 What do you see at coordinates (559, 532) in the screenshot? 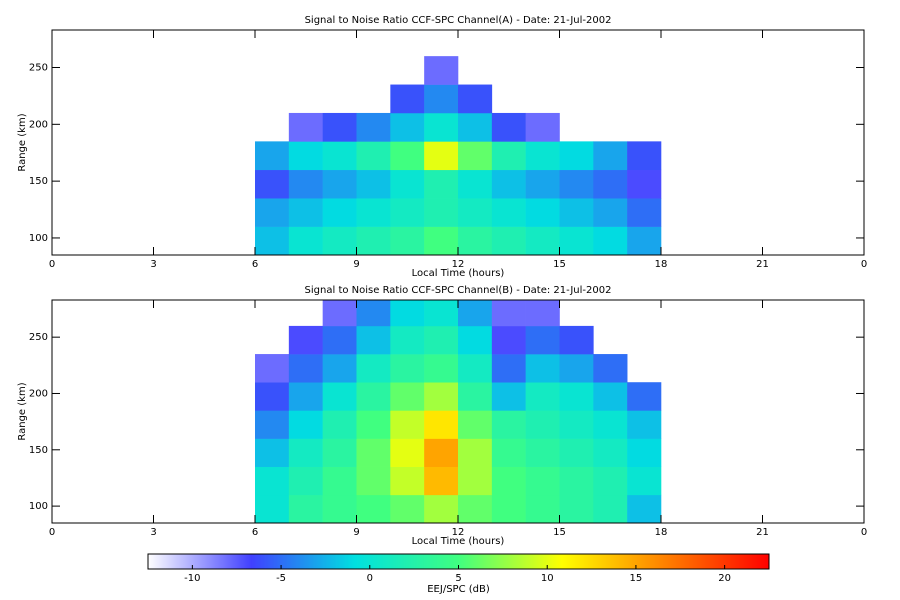
I see `x-tick-label: 15` at bounding box center [559, 532].